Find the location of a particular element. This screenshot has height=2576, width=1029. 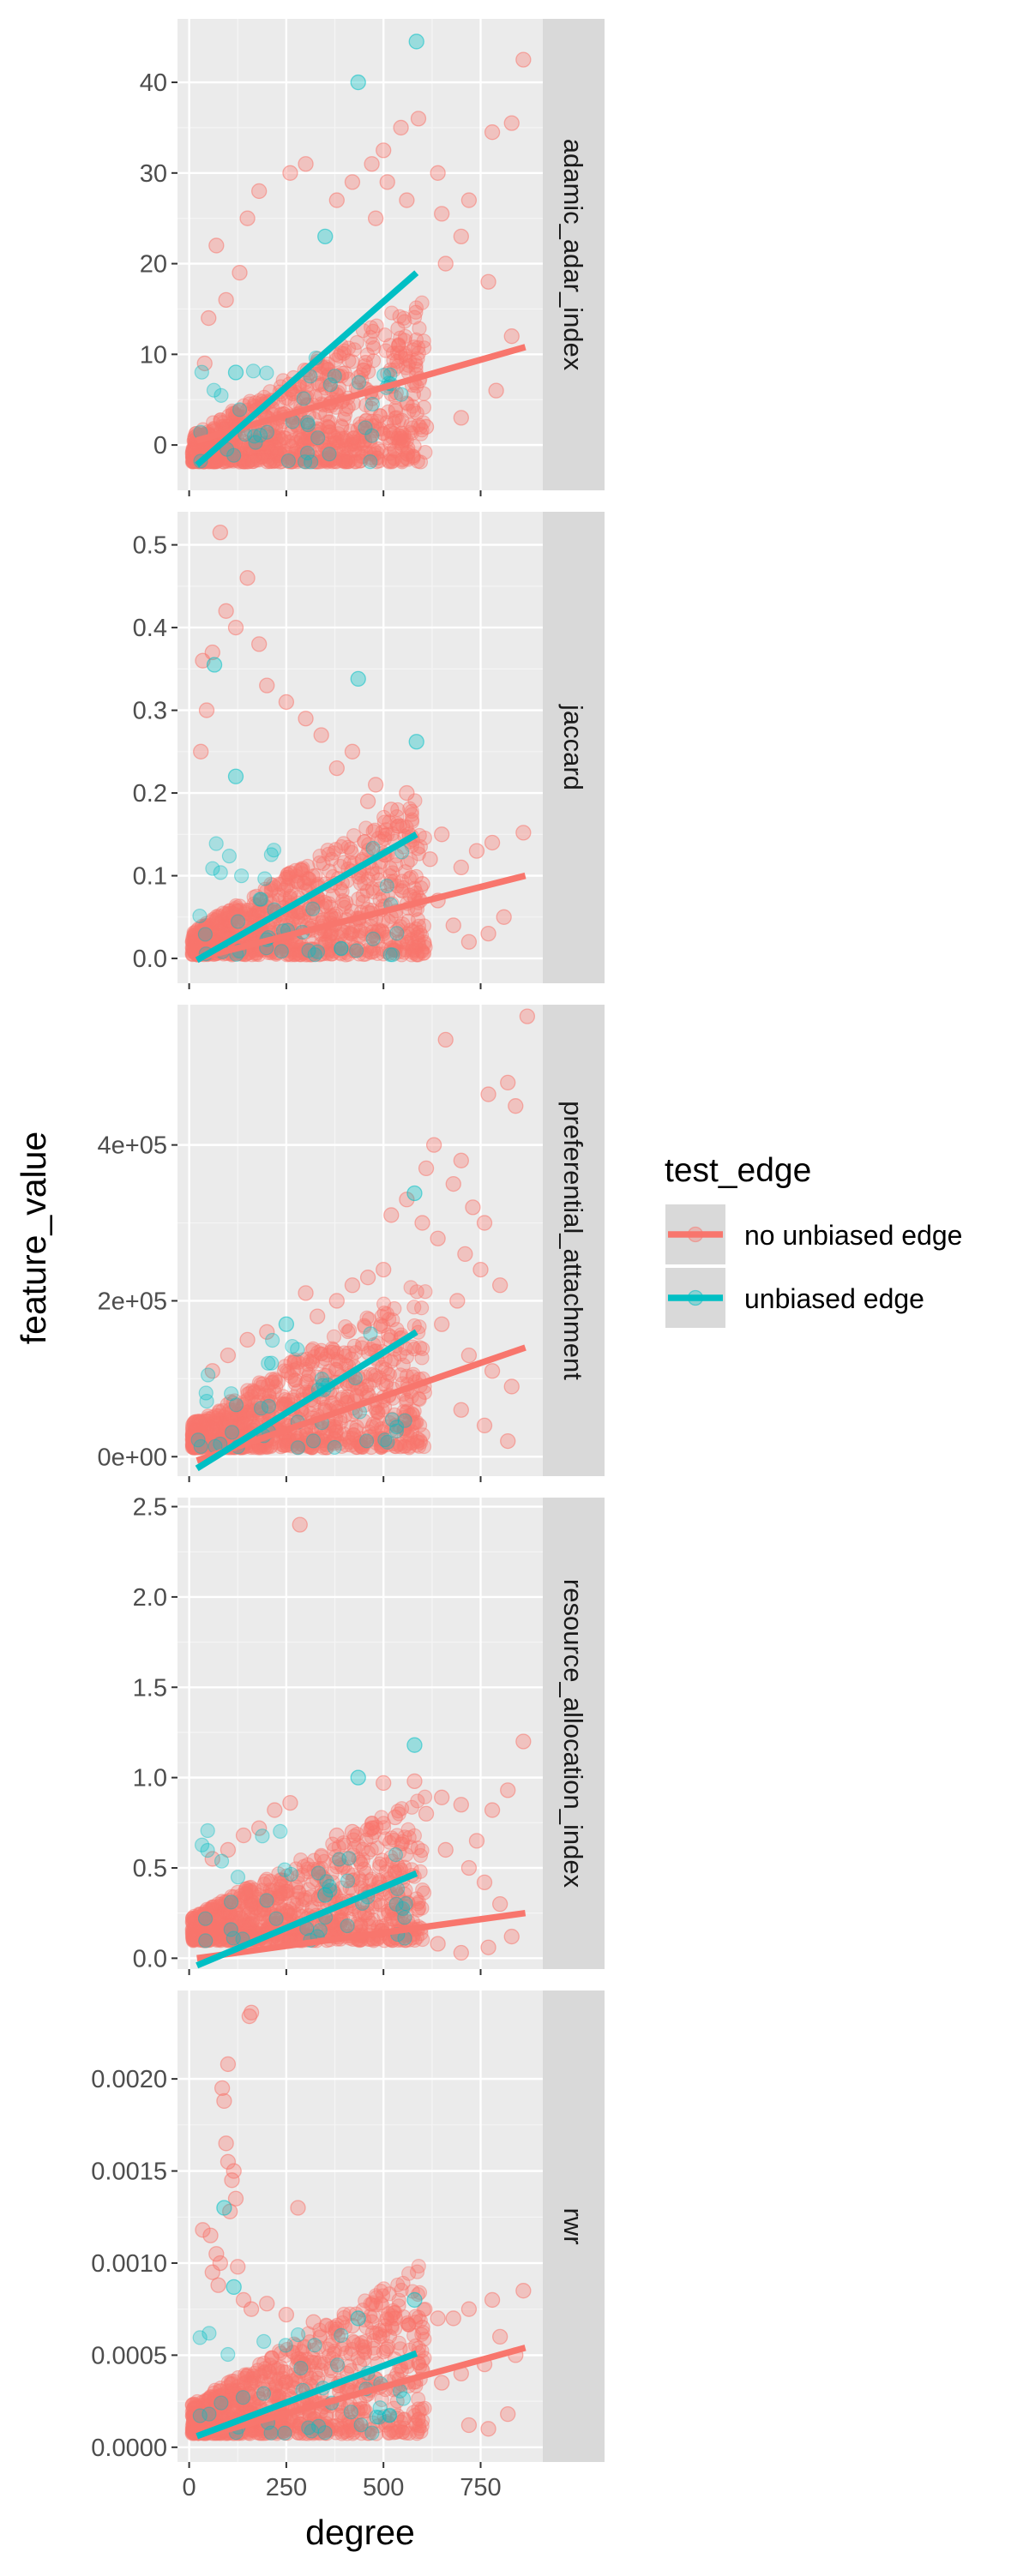

y-tick-label: 20 is located at coordinates (153, 265).